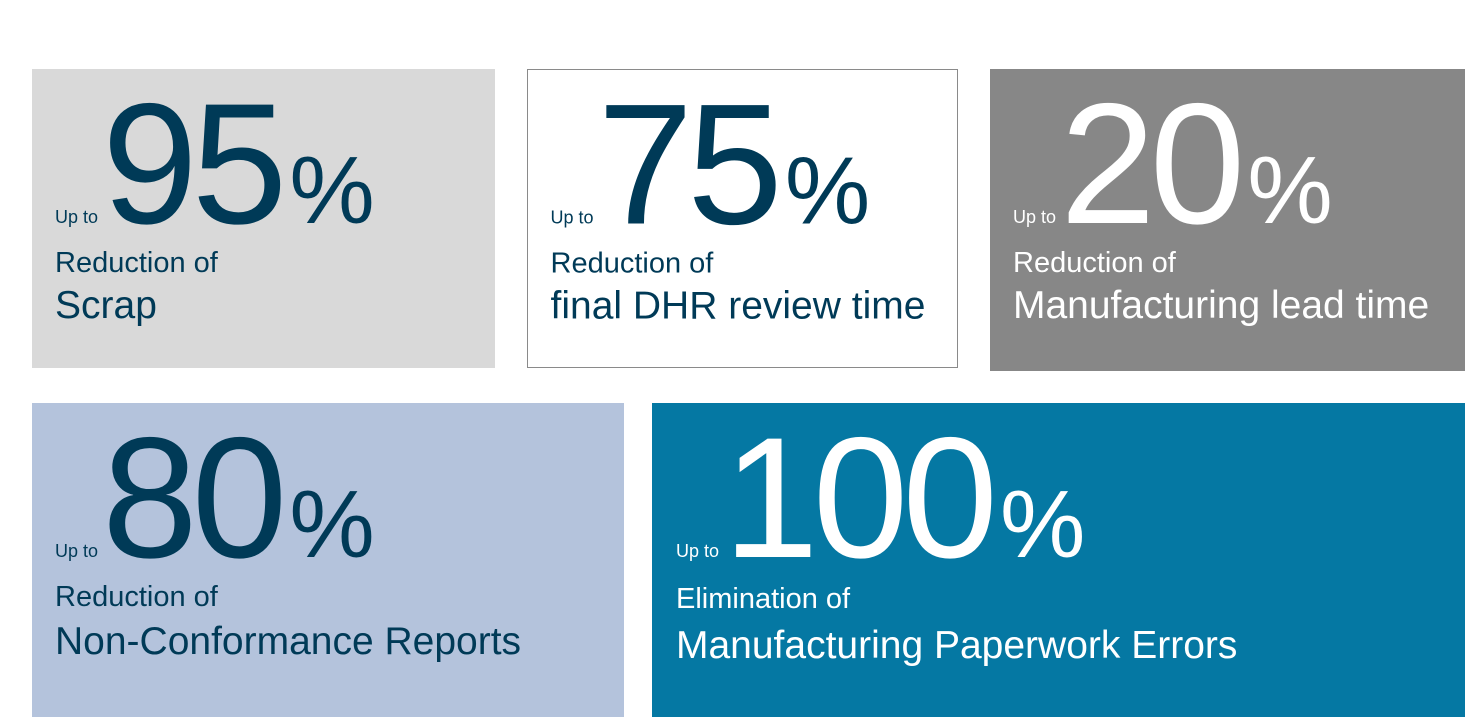 This screenshot has width=1465, height=717. I want to click on stat-number: 75, so click(687, 165).